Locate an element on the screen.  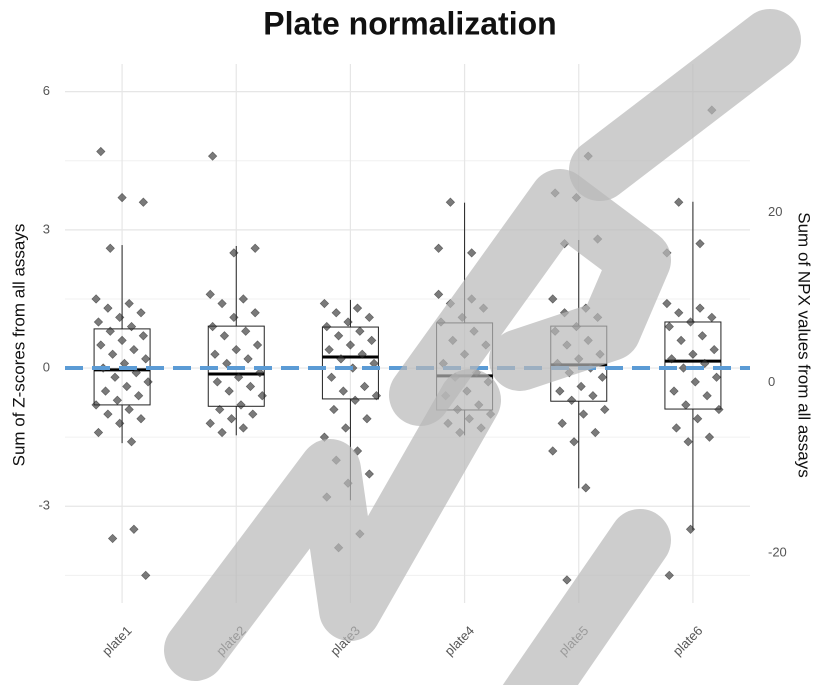
x-tick-label: plate4 is located at coordinates (459, 641).